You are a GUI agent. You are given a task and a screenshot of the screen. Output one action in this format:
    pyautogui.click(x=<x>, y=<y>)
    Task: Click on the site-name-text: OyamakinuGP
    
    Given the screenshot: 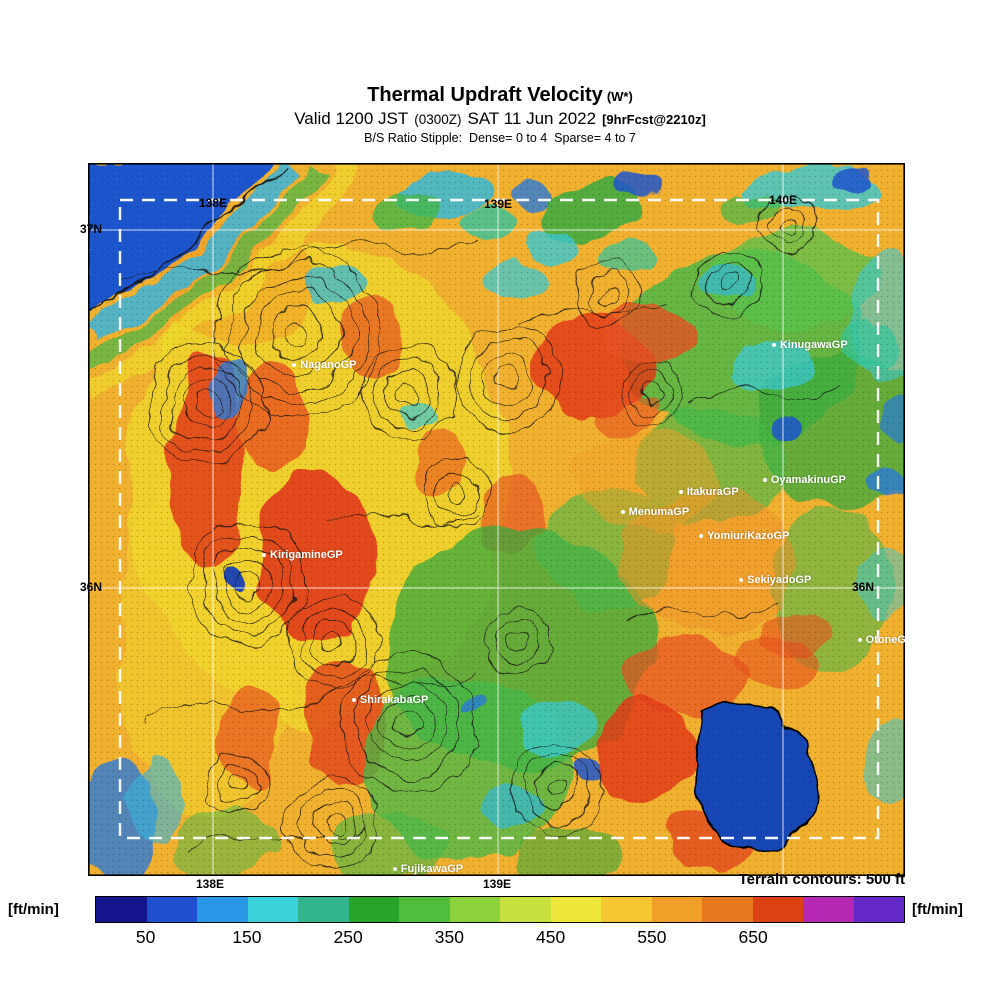 What is the action you would take?
    pyautogui.click(x=808, y=480)
    